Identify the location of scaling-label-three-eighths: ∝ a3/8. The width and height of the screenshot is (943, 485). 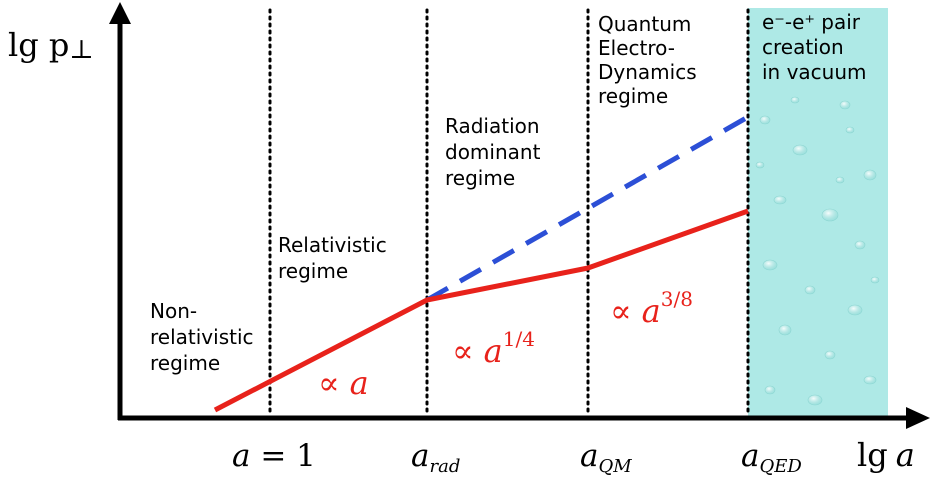
(651, 308).